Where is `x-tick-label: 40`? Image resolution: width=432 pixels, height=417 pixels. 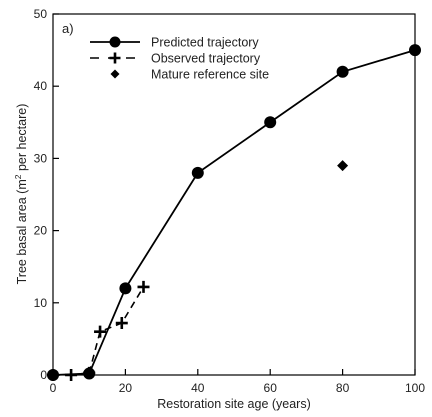
x-tick-label: 40 is located at coordinates (198, 388).